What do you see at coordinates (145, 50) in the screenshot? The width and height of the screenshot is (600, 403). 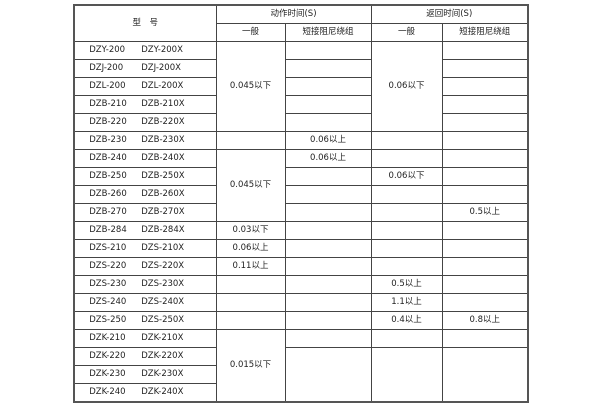 I see `model-cell: DZY-200 DZY-200X` at bounding box center [145, 50].